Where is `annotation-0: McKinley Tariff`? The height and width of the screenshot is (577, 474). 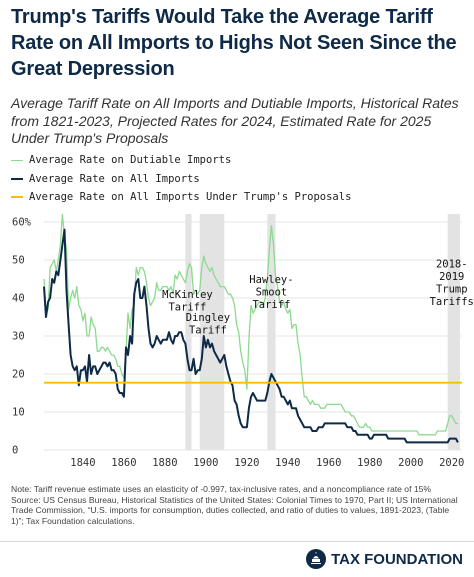
annotation-0: McKinley Tariff is located at coordinates (187, 301).